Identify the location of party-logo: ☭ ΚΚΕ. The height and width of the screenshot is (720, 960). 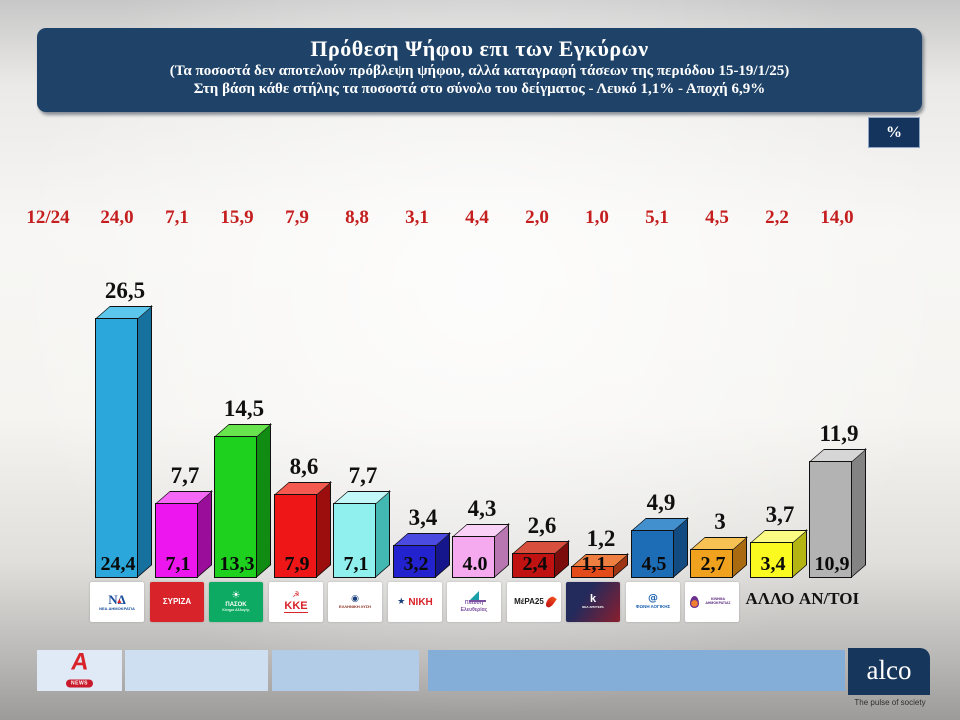
(296, 602).